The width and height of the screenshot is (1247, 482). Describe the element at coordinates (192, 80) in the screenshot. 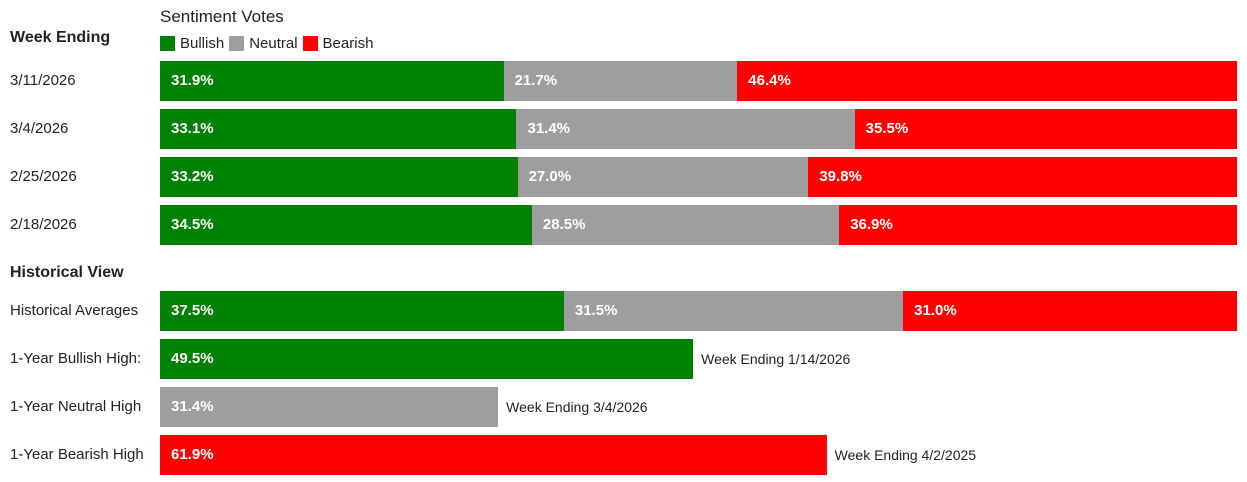

I see `weekly-value-bullish-0: 31.9%` at that location.